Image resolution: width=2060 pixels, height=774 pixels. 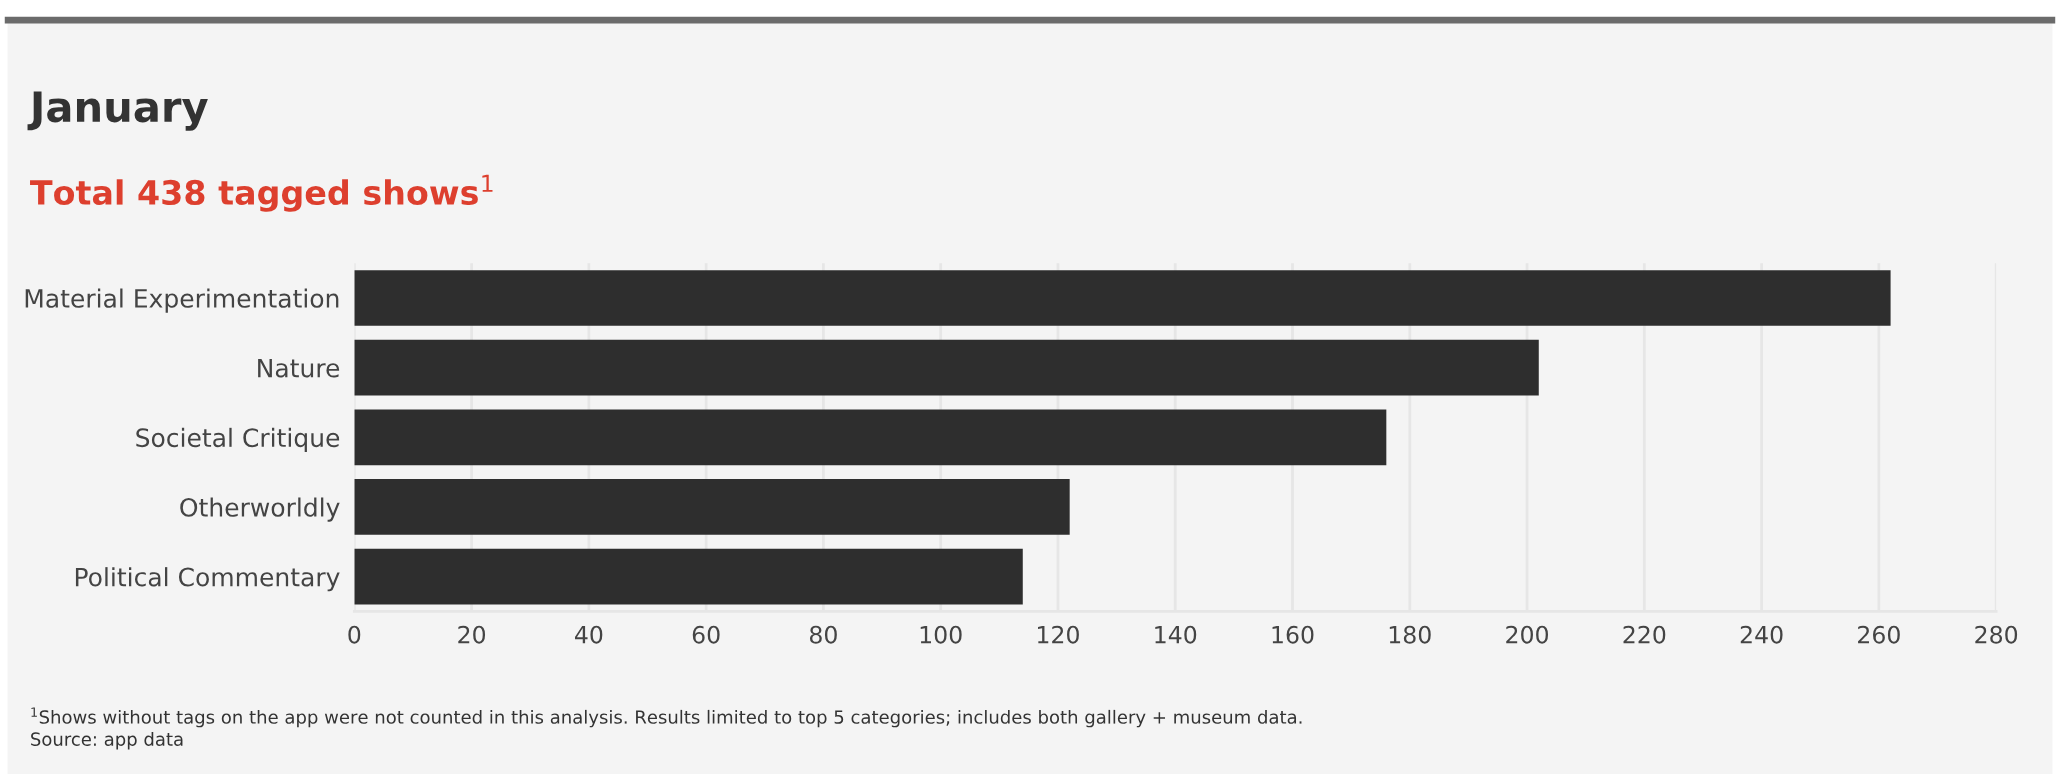 I want to click on x-tick-label: 280, so click(x=1996, y=634).